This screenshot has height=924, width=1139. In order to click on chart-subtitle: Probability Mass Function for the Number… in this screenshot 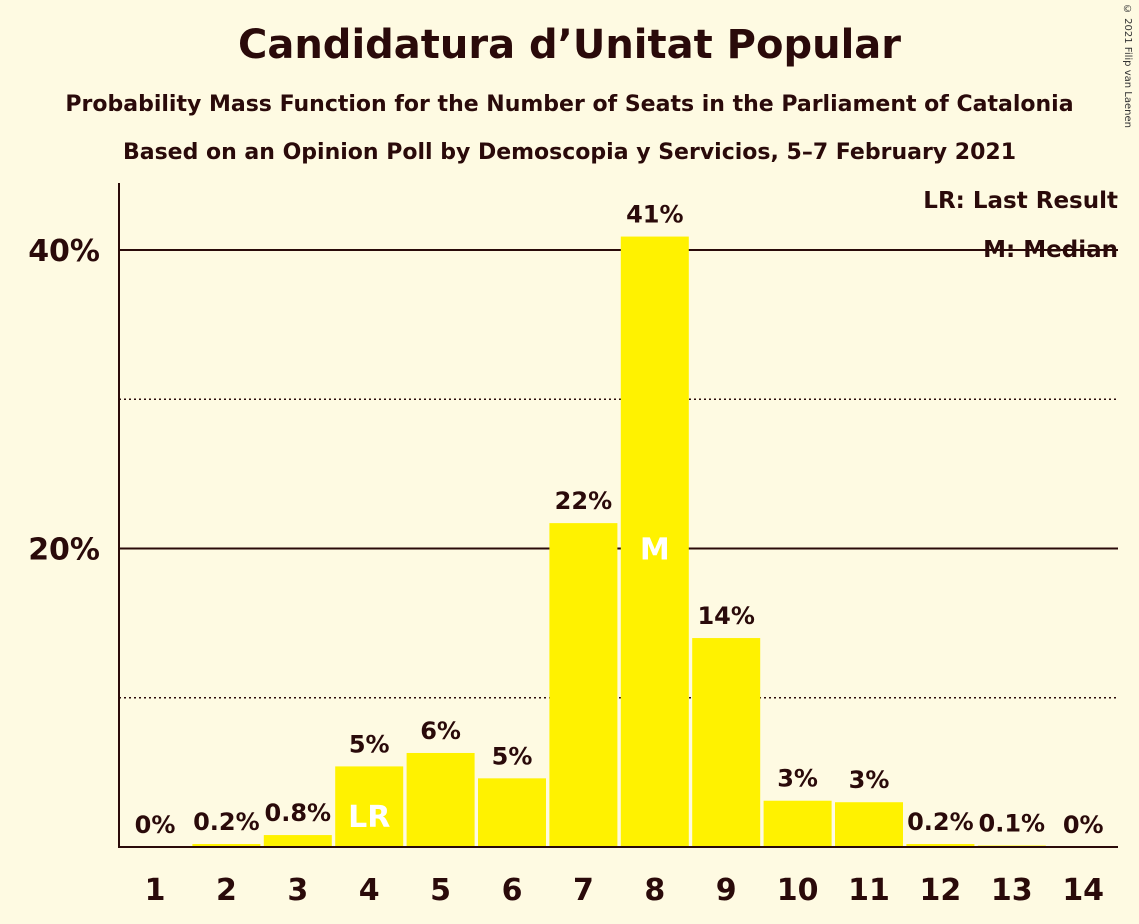, I will do `click(569, 104)`.